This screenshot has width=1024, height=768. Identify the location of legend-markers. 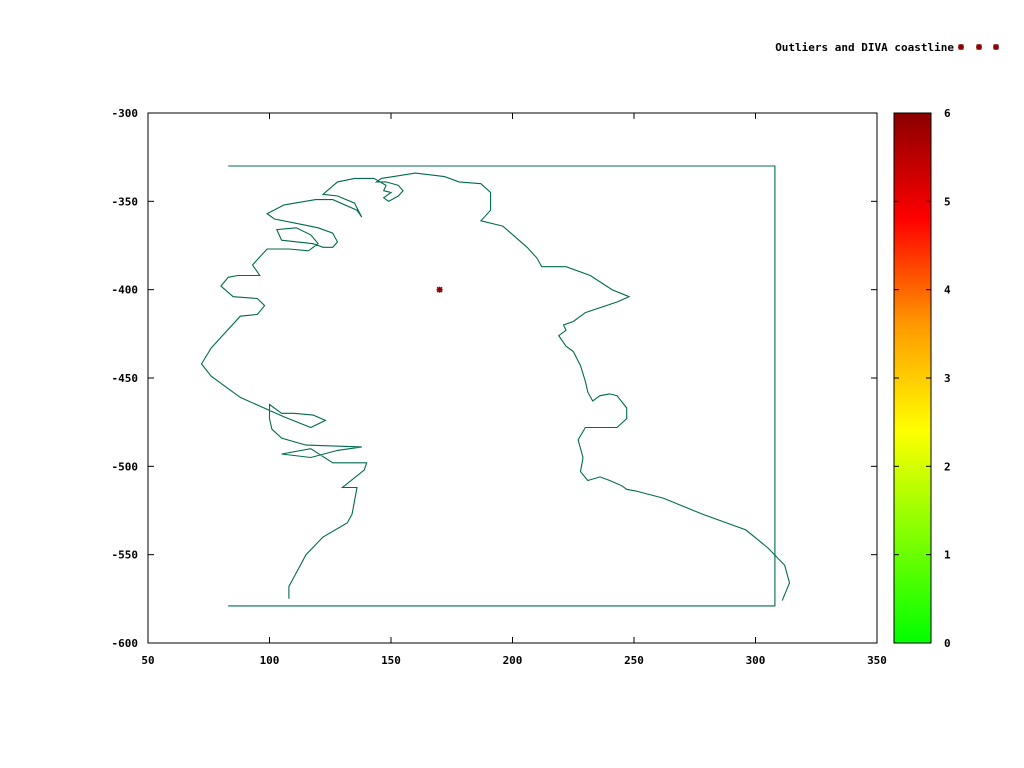
(978, 47).